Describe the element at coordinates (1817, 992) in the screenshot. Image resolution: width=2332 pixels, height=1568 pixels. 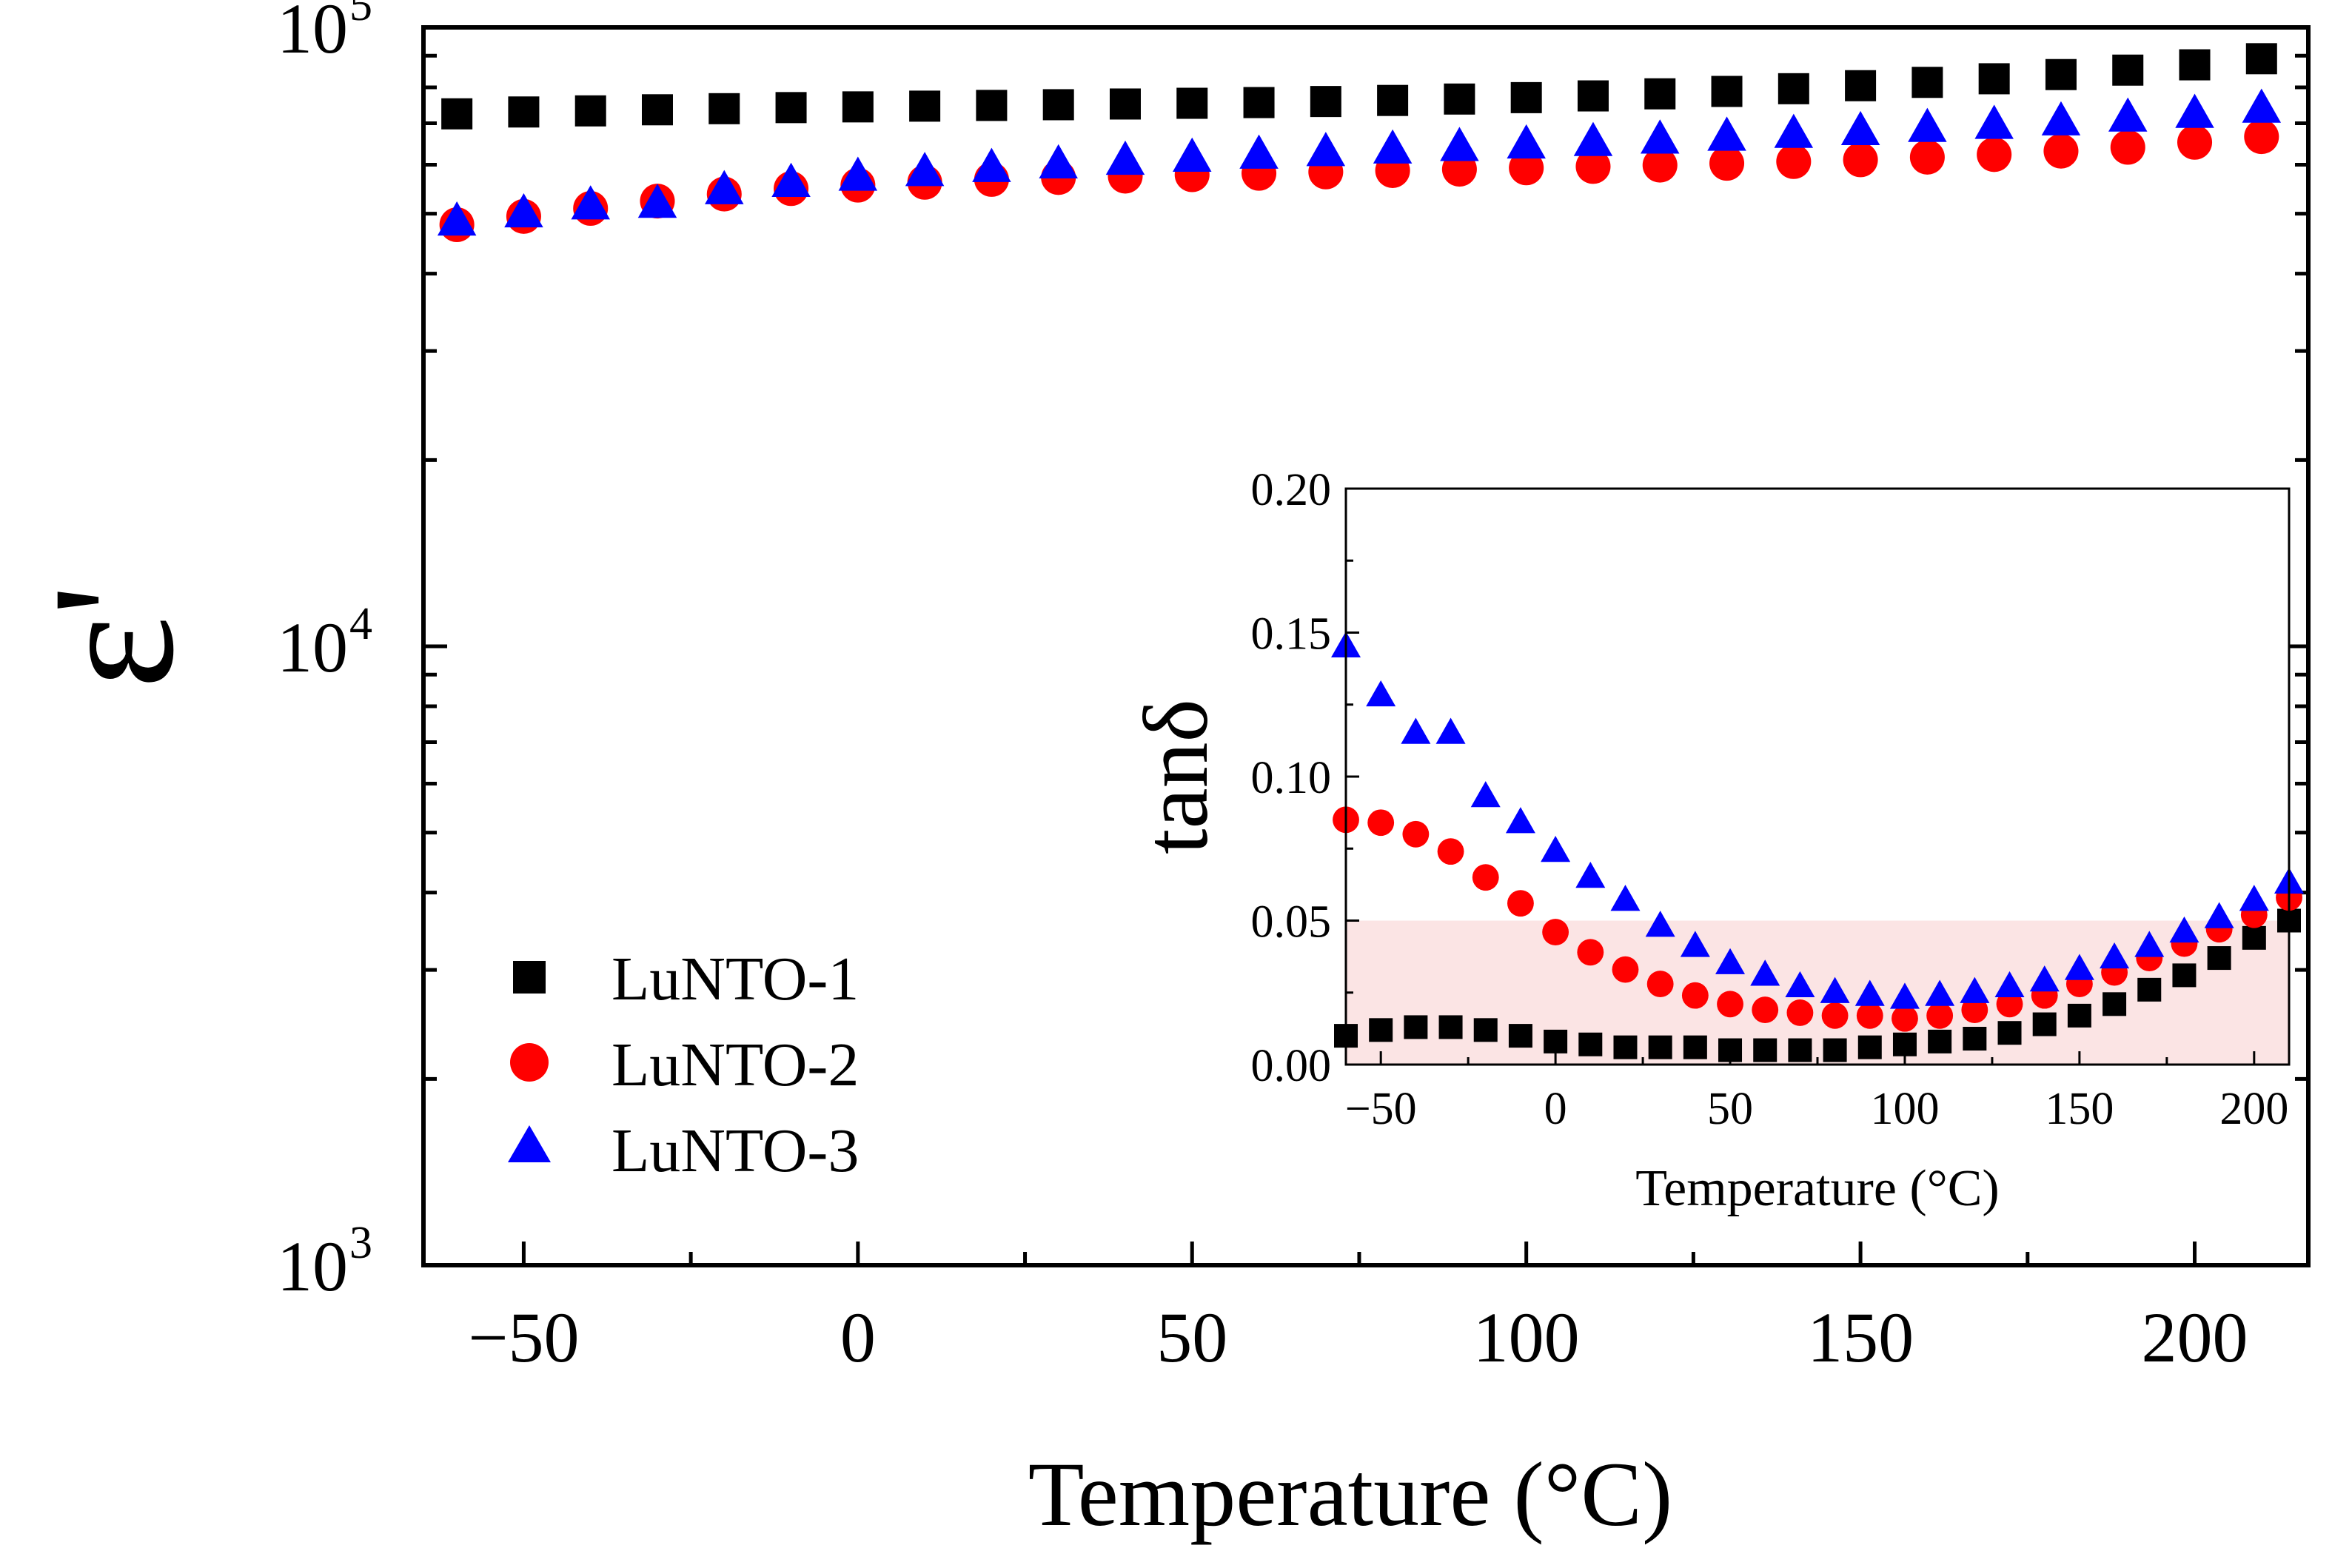
I see `inset-shaded-band` at that location.